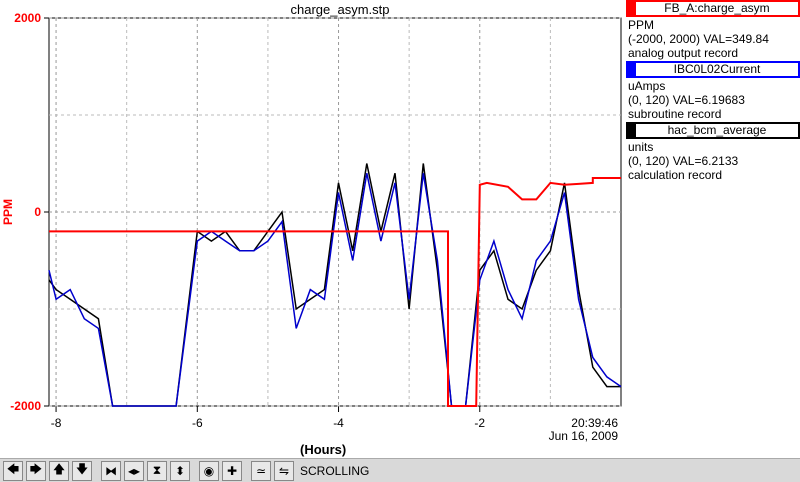  What do you see at coordinates (284, 470) in the screenshot?
I see `fit-icon: ⇋` at bounding box center [284, 470].